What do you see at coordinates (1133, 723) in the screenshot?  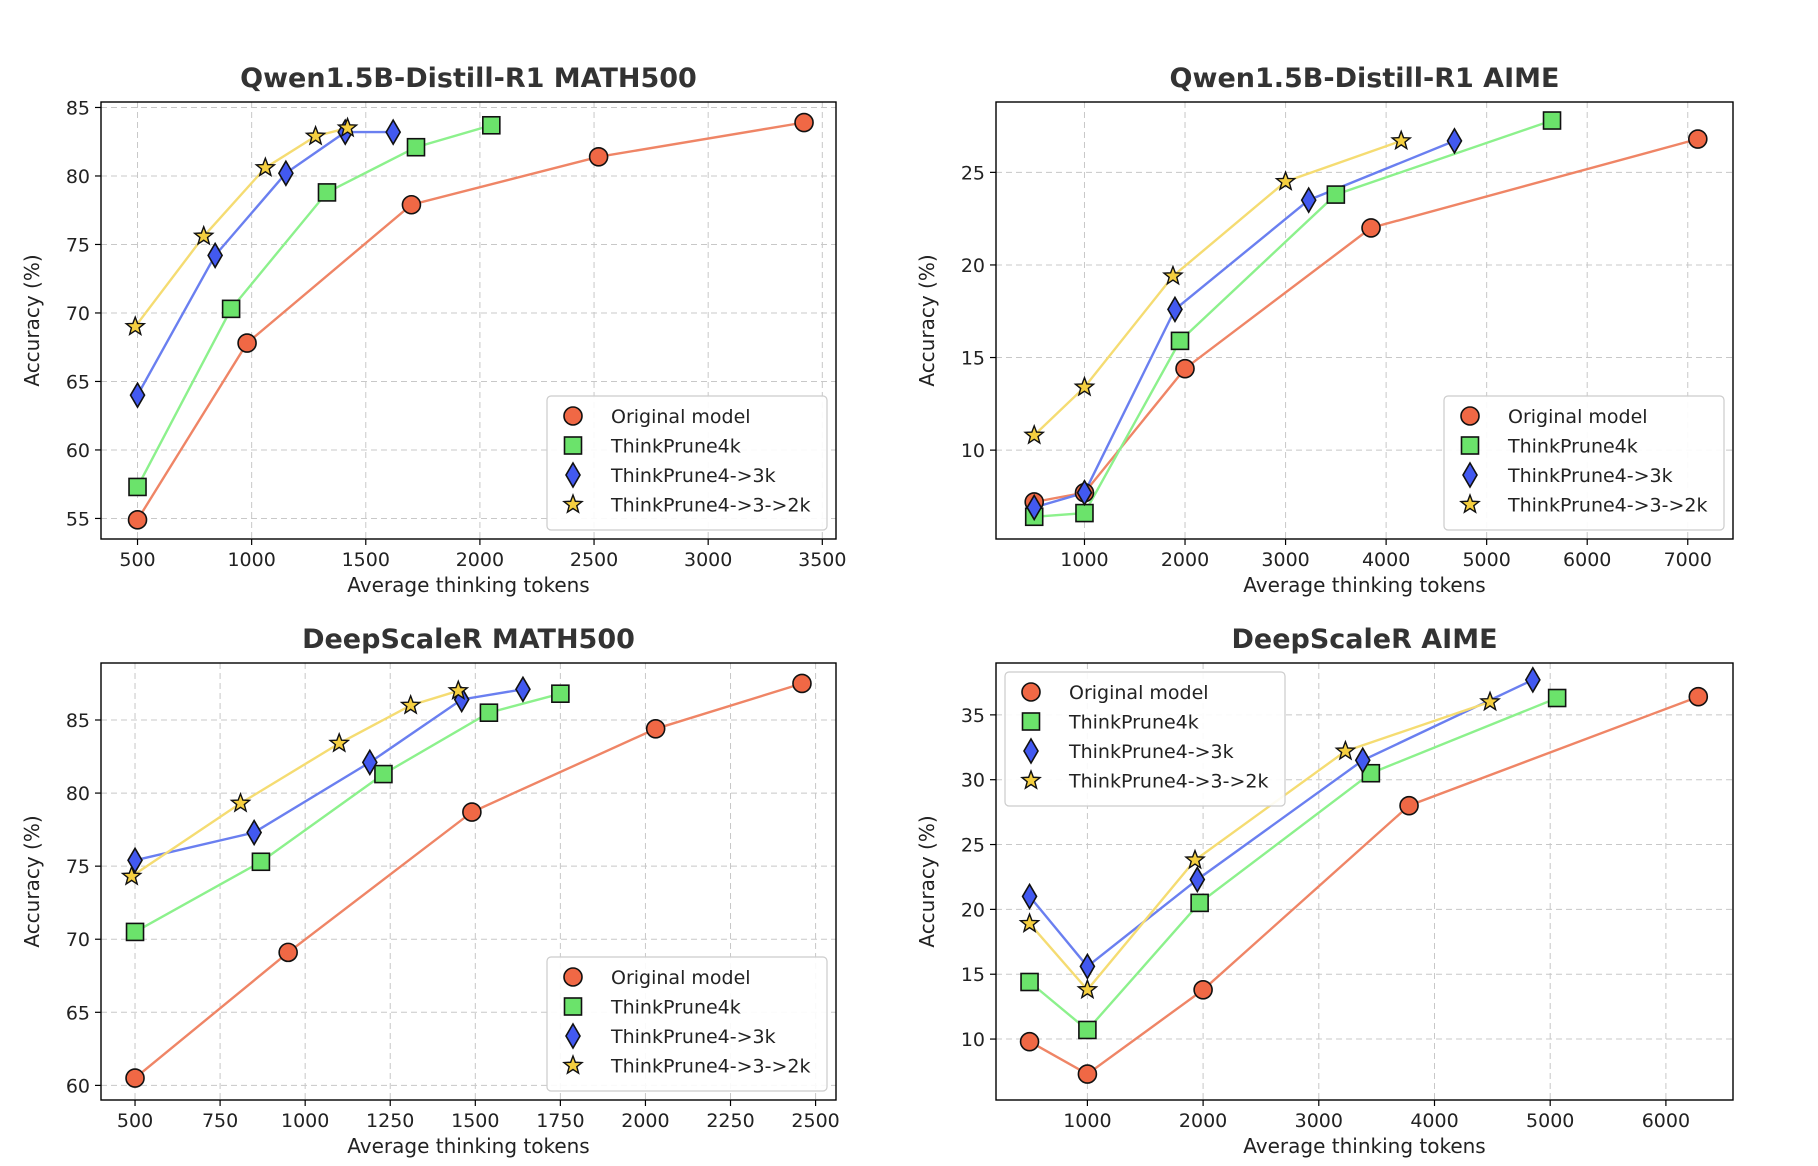 I see `legend-label-thinkprune4k: ThinkPrune4k` at bounding box center [1133, 723].